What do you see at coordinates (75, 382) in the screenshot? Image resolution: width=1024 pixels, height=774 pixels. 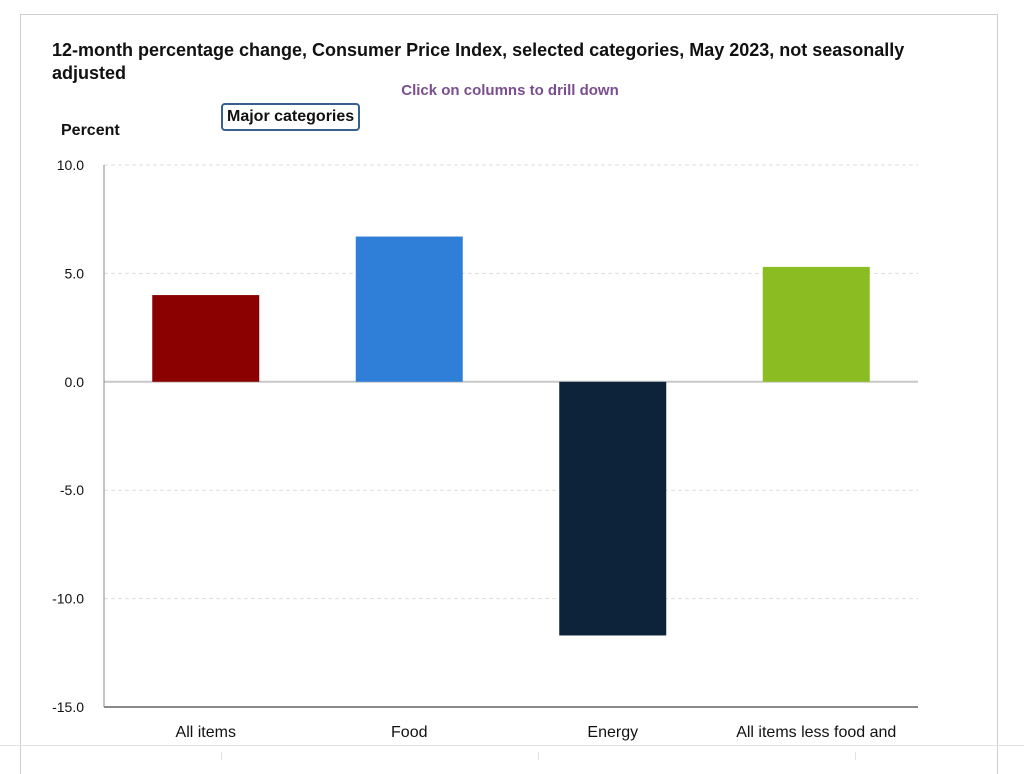 I see `y-tick-label: 0.0` at bounding box center [75, 382].